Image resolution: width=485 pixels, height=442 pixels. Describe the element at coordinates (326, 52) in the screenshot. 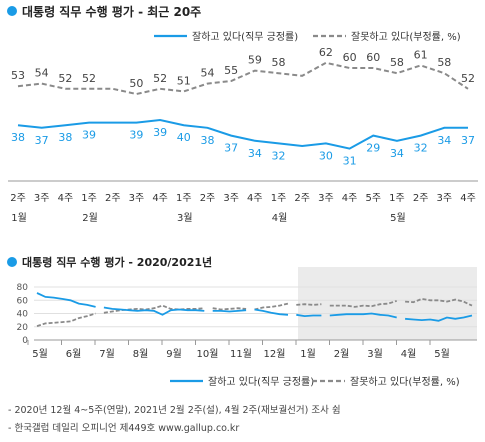

I see `data-label-disapprove: 62` at that location.